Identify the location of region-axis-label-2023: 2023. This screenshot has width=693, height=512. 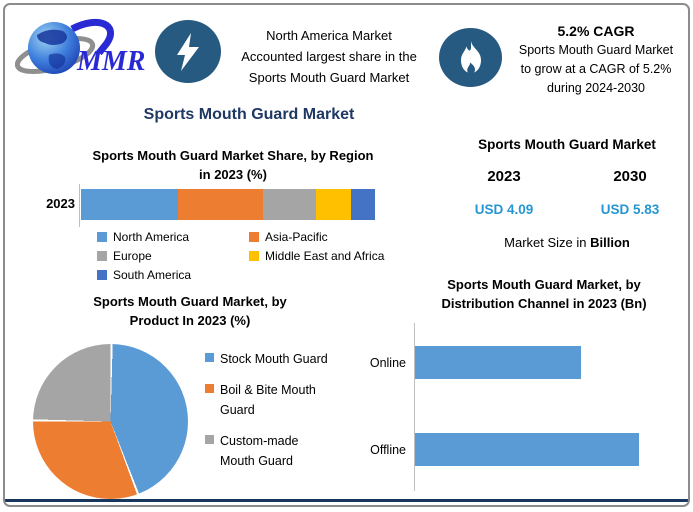
(60, 203).